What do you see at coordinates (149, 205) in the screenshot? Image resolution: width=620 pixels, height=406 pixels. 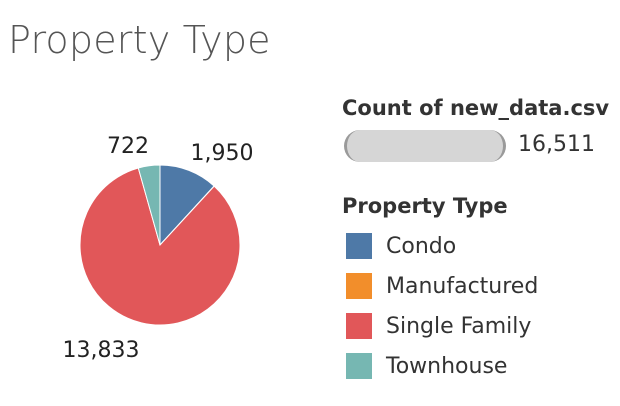 I see `pie-slice-townhouse` at bounding box center [149, 205].